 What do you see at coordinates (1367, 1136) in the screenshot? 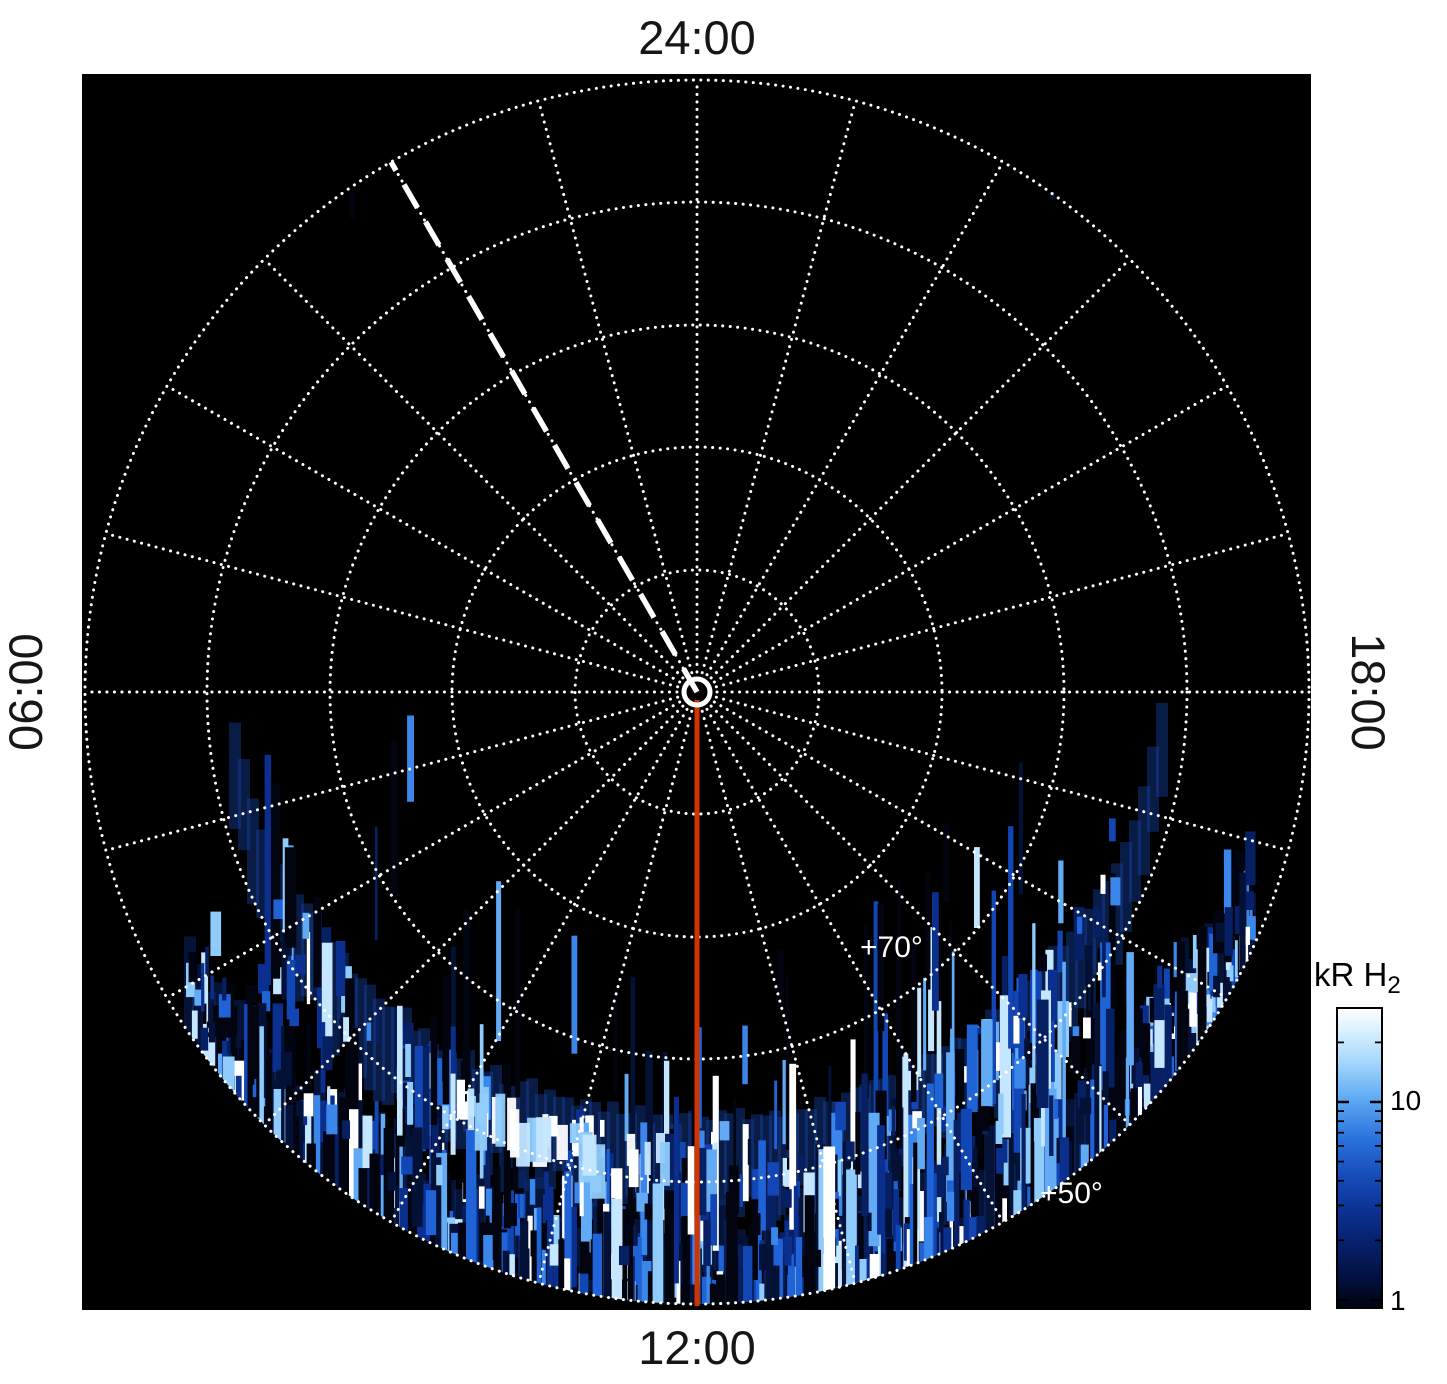
I see `colorbar: kR H2 10 1` at bounding box center [1367, 1136].